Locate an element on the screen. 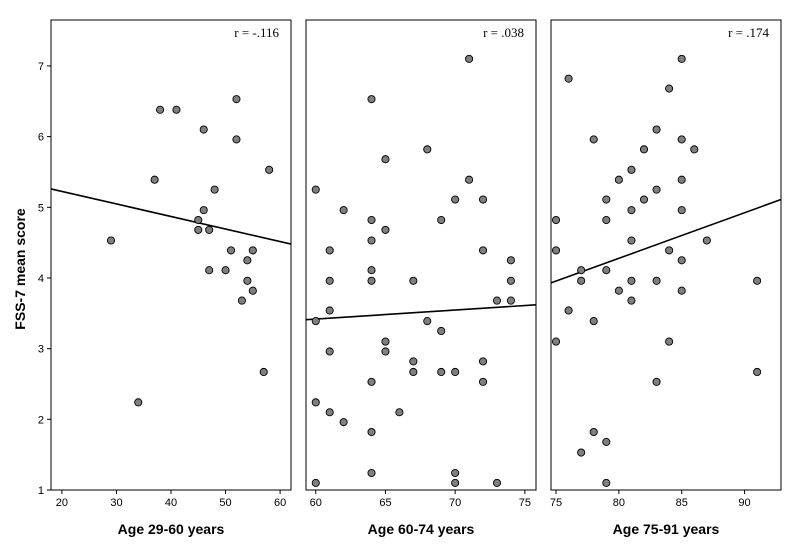 Image resolution: width=799 pixels, height=552 pixels. x-tick-label: 30 is located at coordinates (116, 503).